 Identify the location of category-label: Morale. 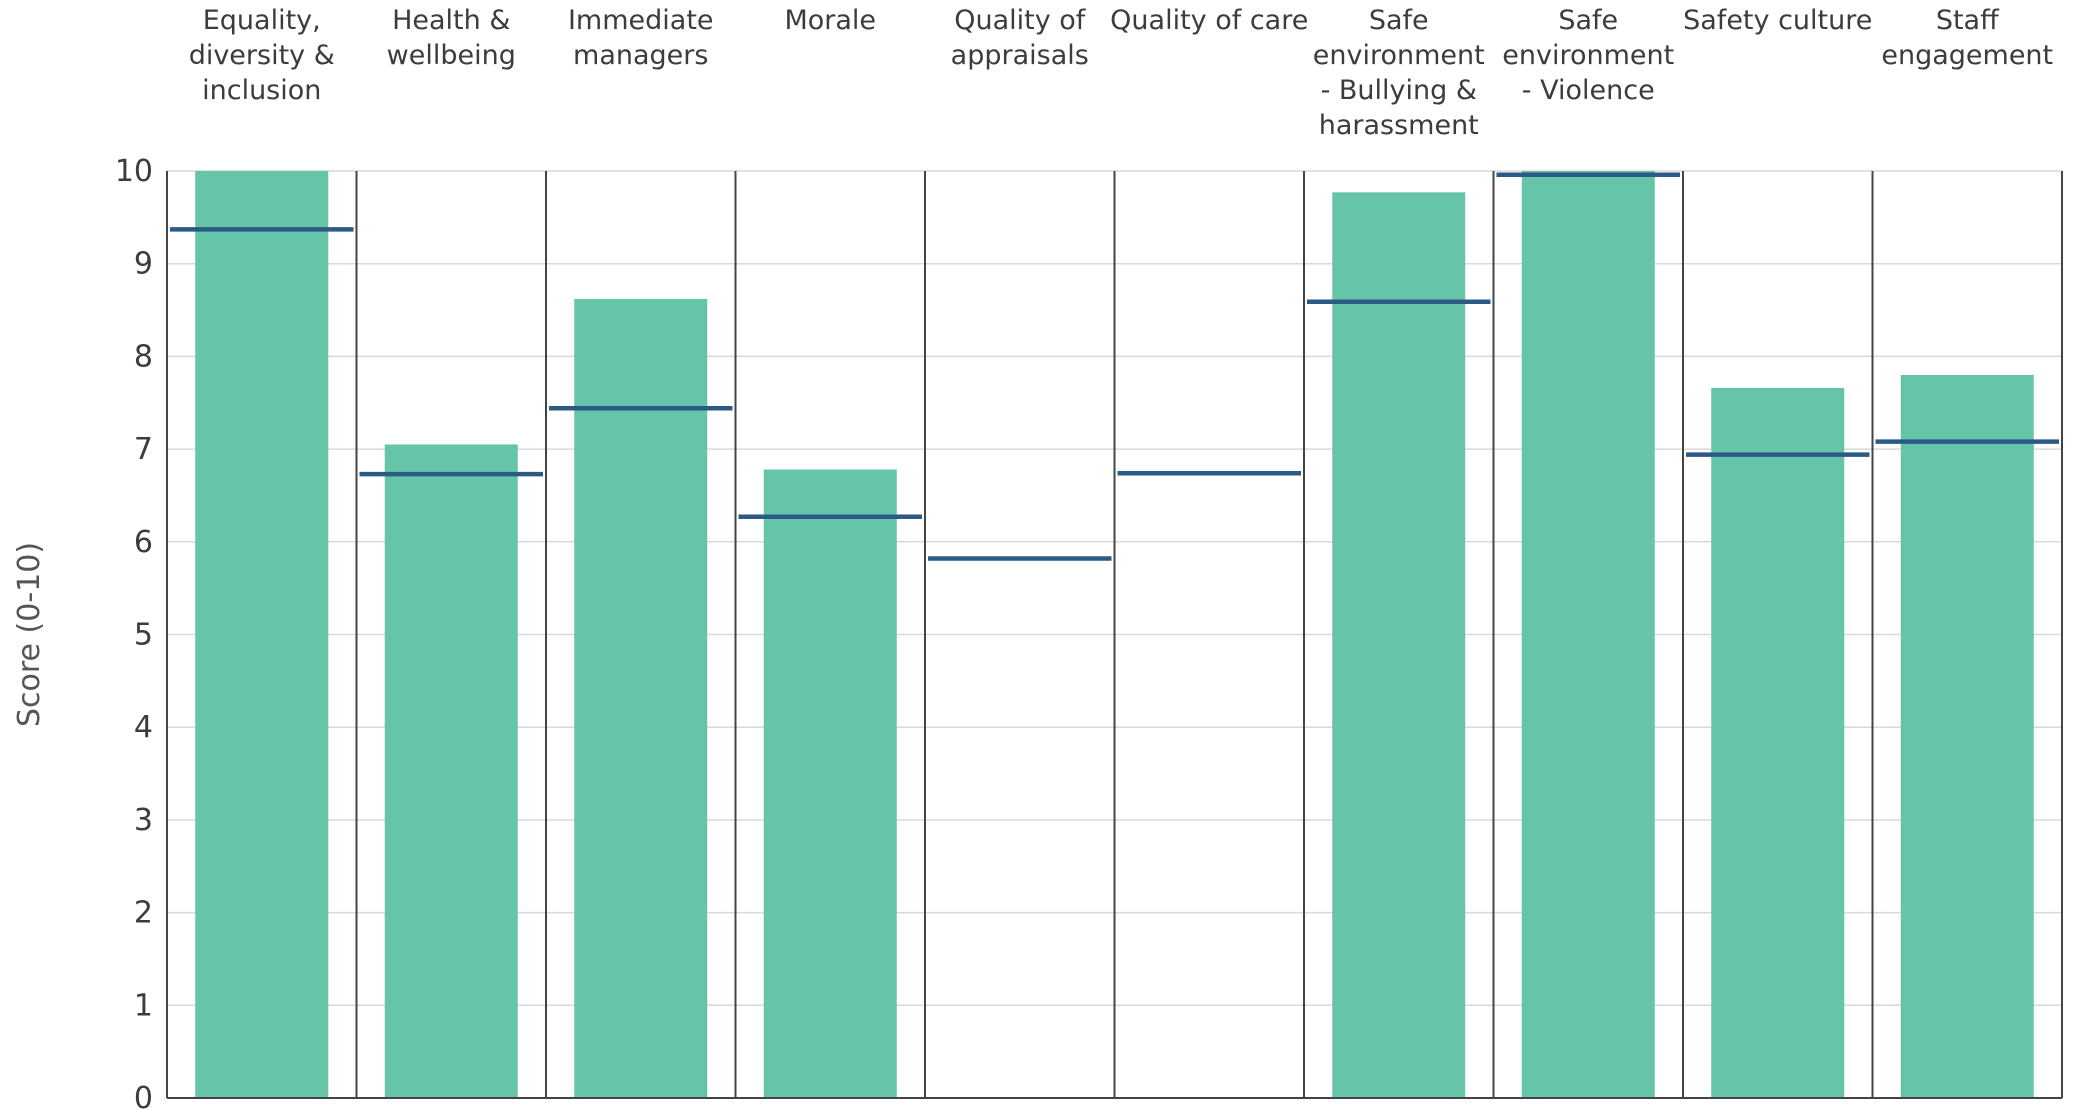
(830, 20).